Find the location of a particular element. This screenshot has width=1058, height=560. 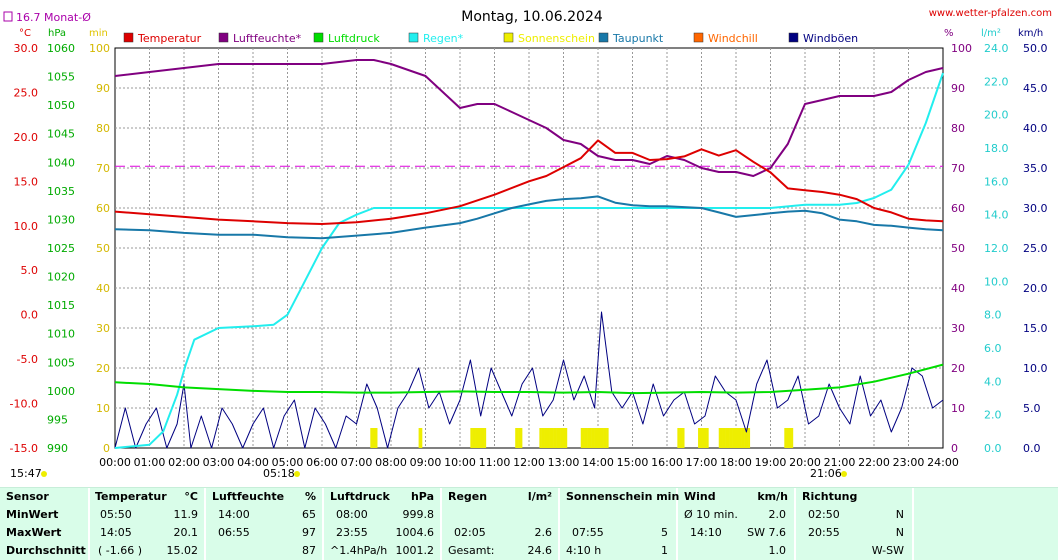

hum-max-val: 97 is located at coordinates (309, 532).